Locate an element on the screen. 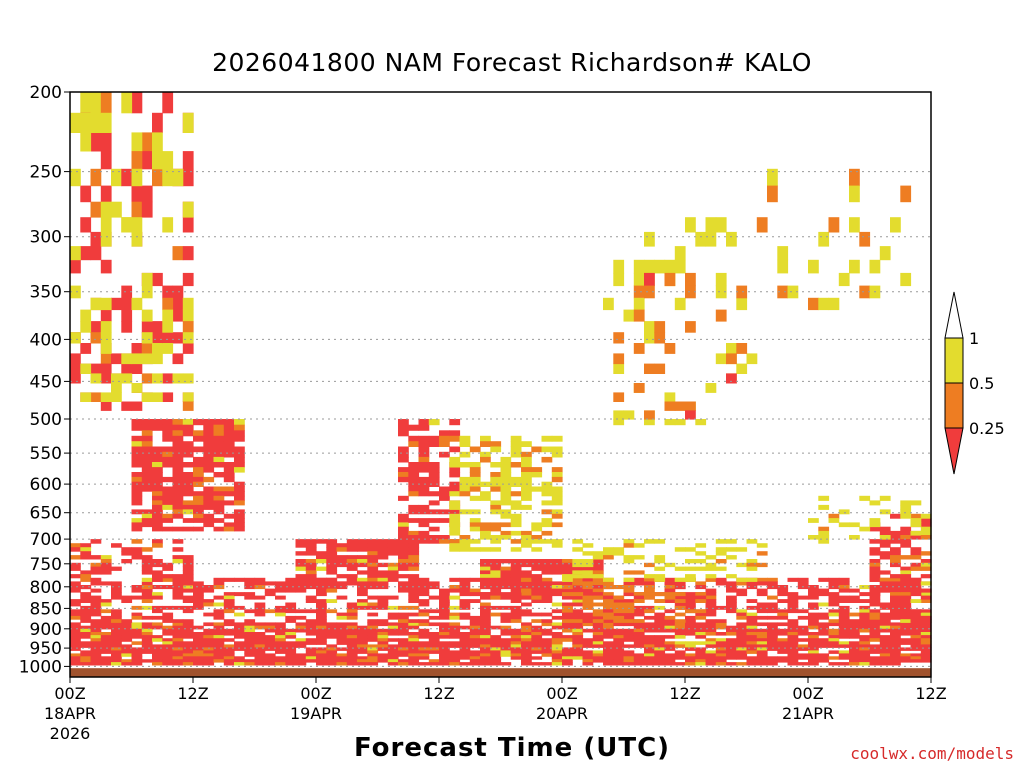 This screenshot has width=1024, height=768. x-axis-title: Forecast Time (UTC) is located at coordinates (512, 748).